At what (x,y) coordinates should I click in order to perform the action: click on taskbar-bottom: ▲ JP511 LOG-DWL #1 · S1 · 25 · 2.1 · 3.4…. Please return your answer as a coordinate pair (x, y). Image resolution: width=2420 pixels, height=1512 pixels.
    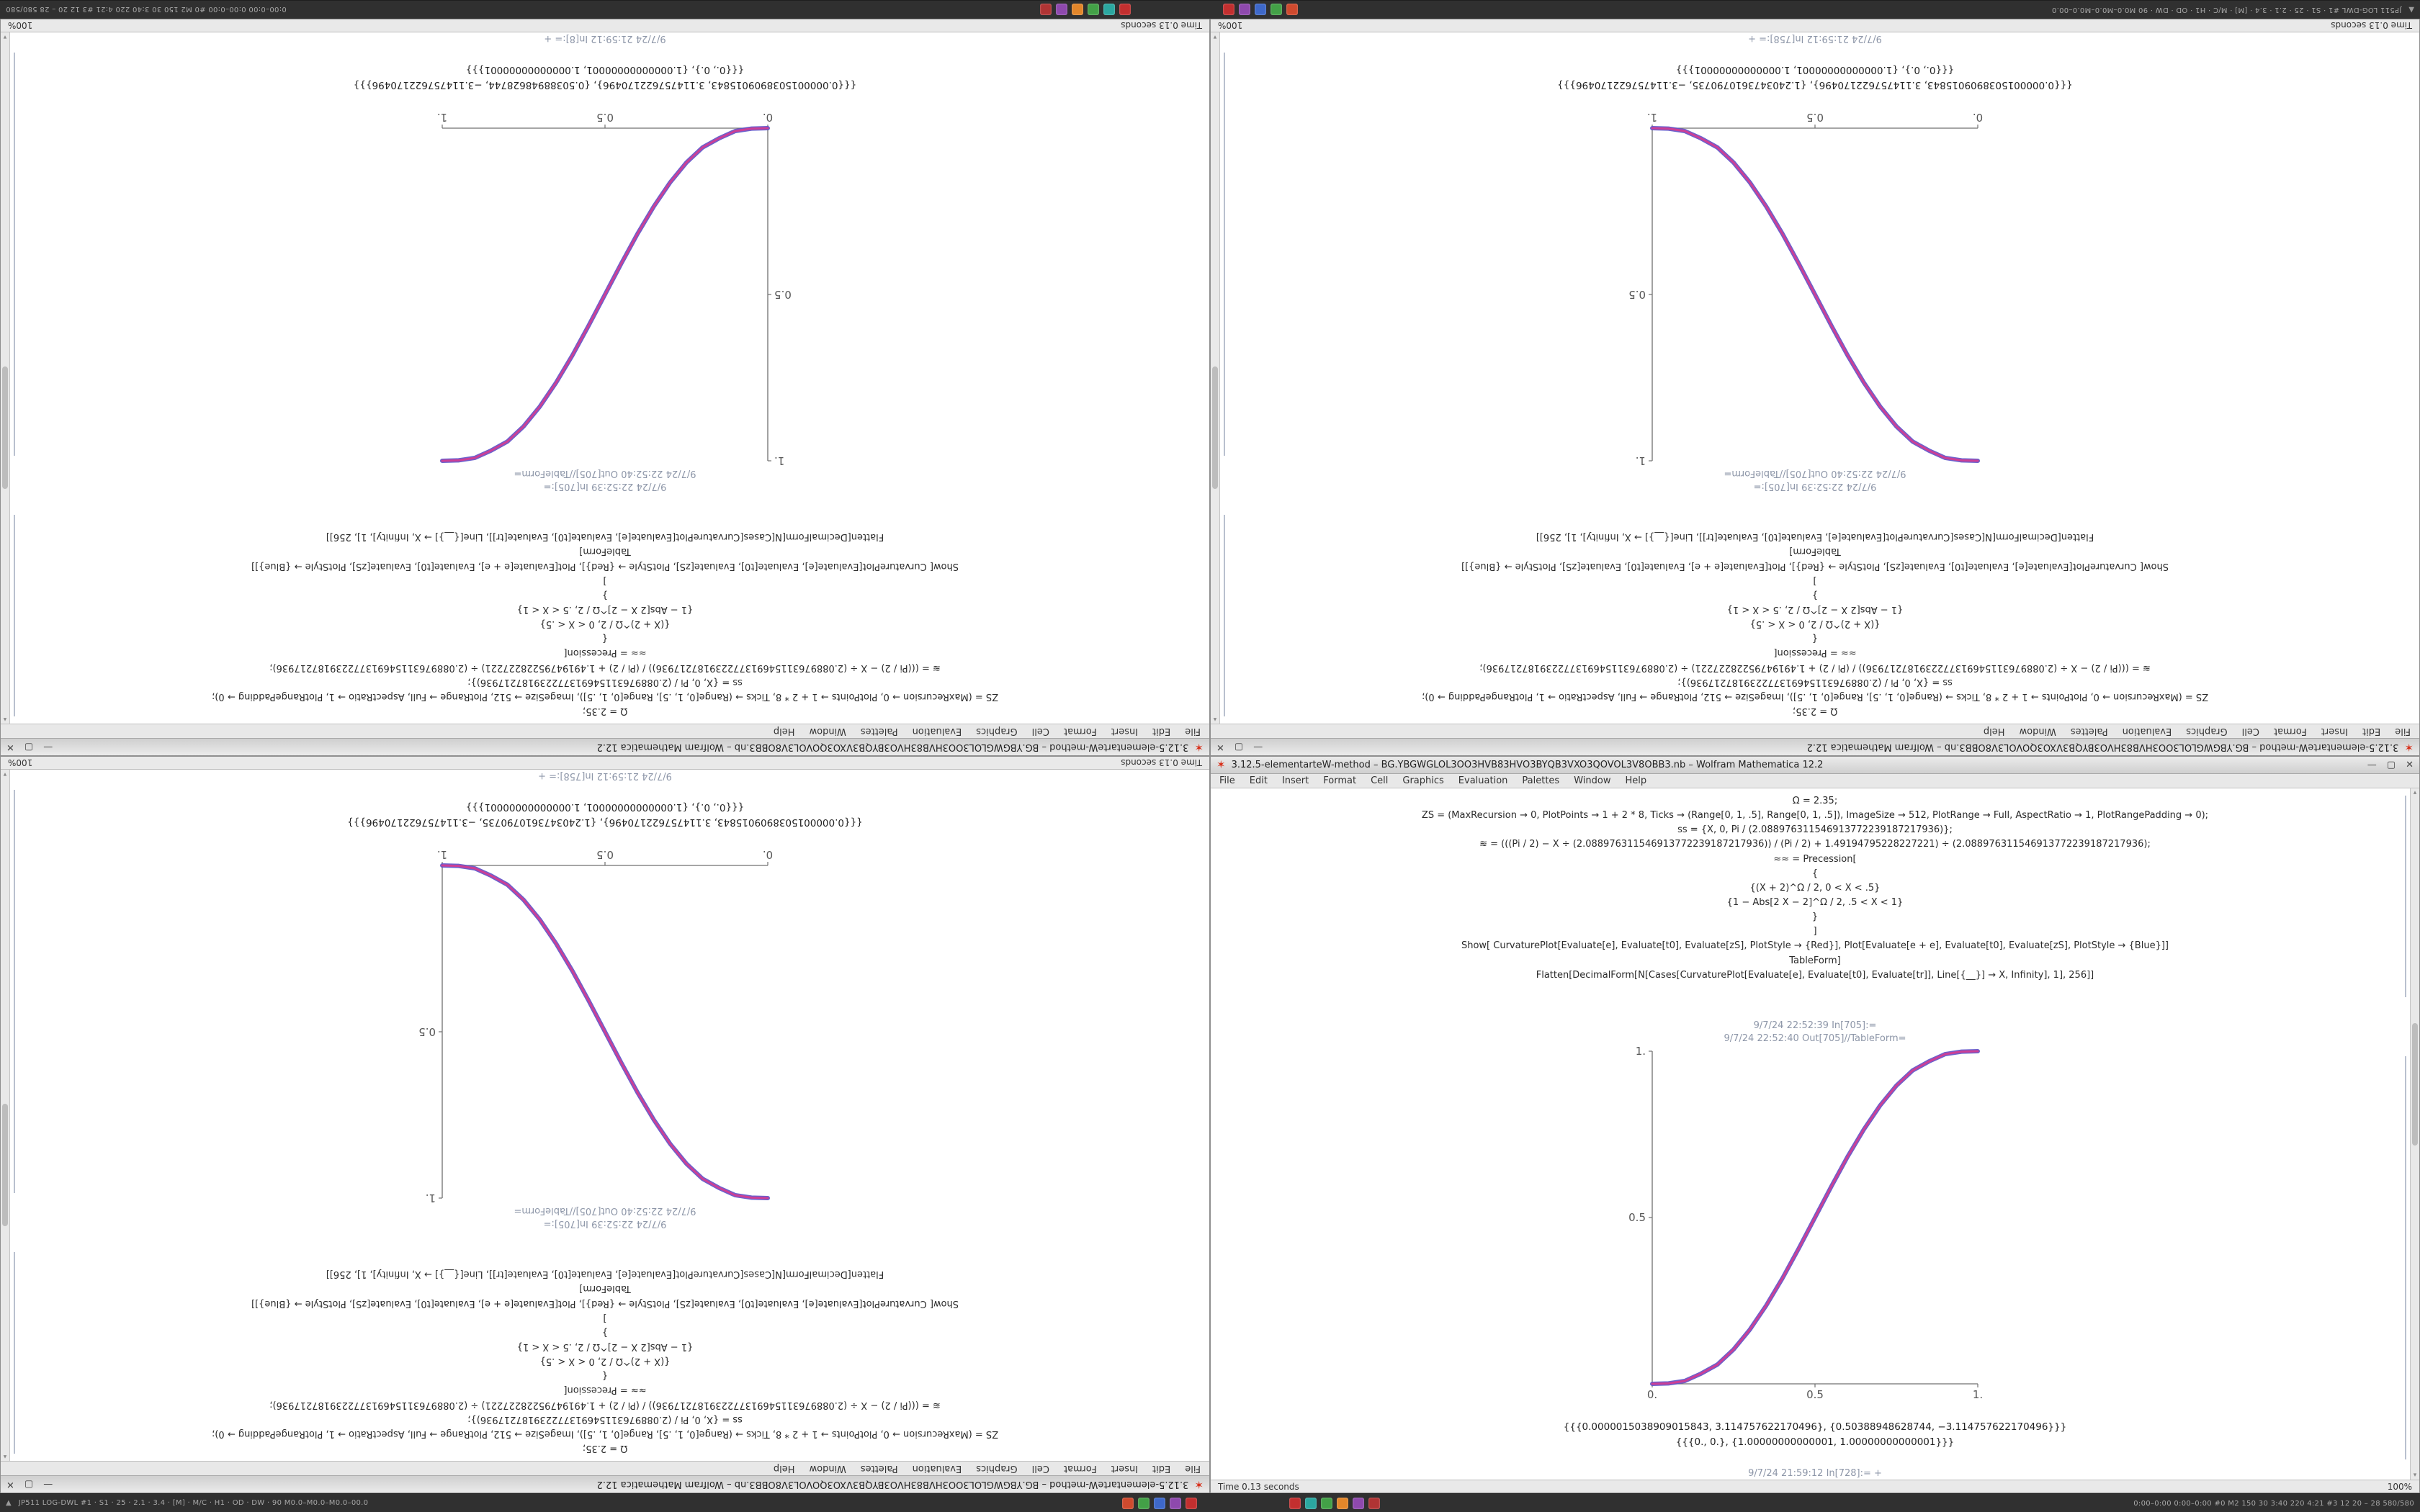
    Looking at the image, I should click on (1210, 1502).